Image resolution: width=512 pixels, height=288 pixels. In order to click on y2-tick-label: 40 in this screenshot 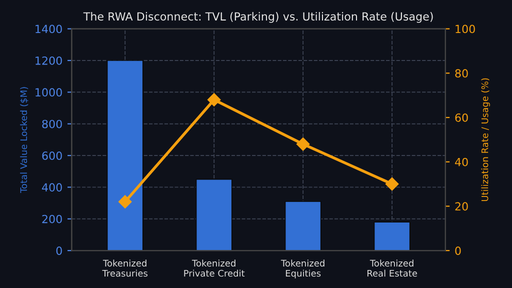, I will do `click(461, 162)`.